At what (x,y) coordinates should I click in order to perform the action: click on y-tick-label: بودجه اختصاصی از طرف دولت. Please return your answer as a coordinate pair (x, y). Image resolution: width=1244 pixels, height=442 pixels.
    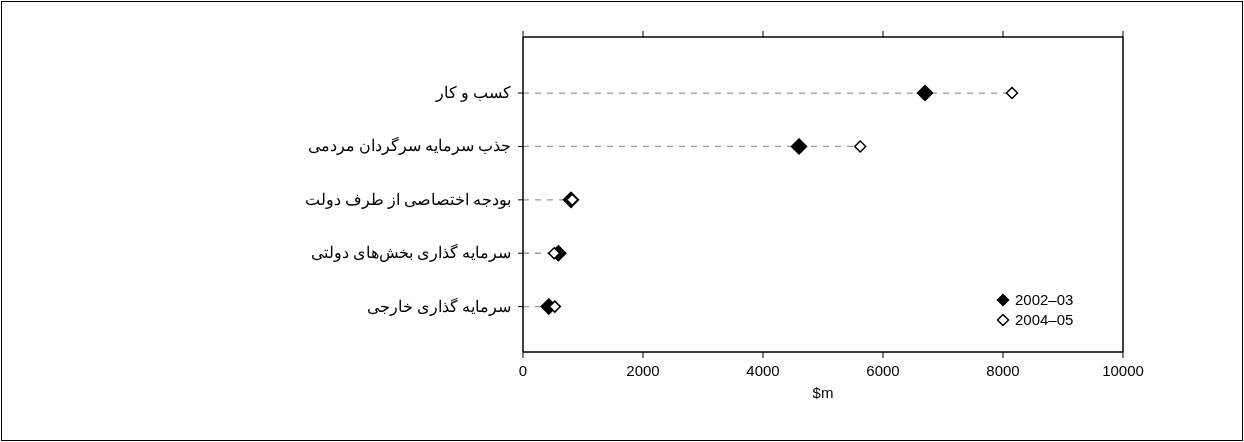
    Looking at the image, I should click on (408, 199).